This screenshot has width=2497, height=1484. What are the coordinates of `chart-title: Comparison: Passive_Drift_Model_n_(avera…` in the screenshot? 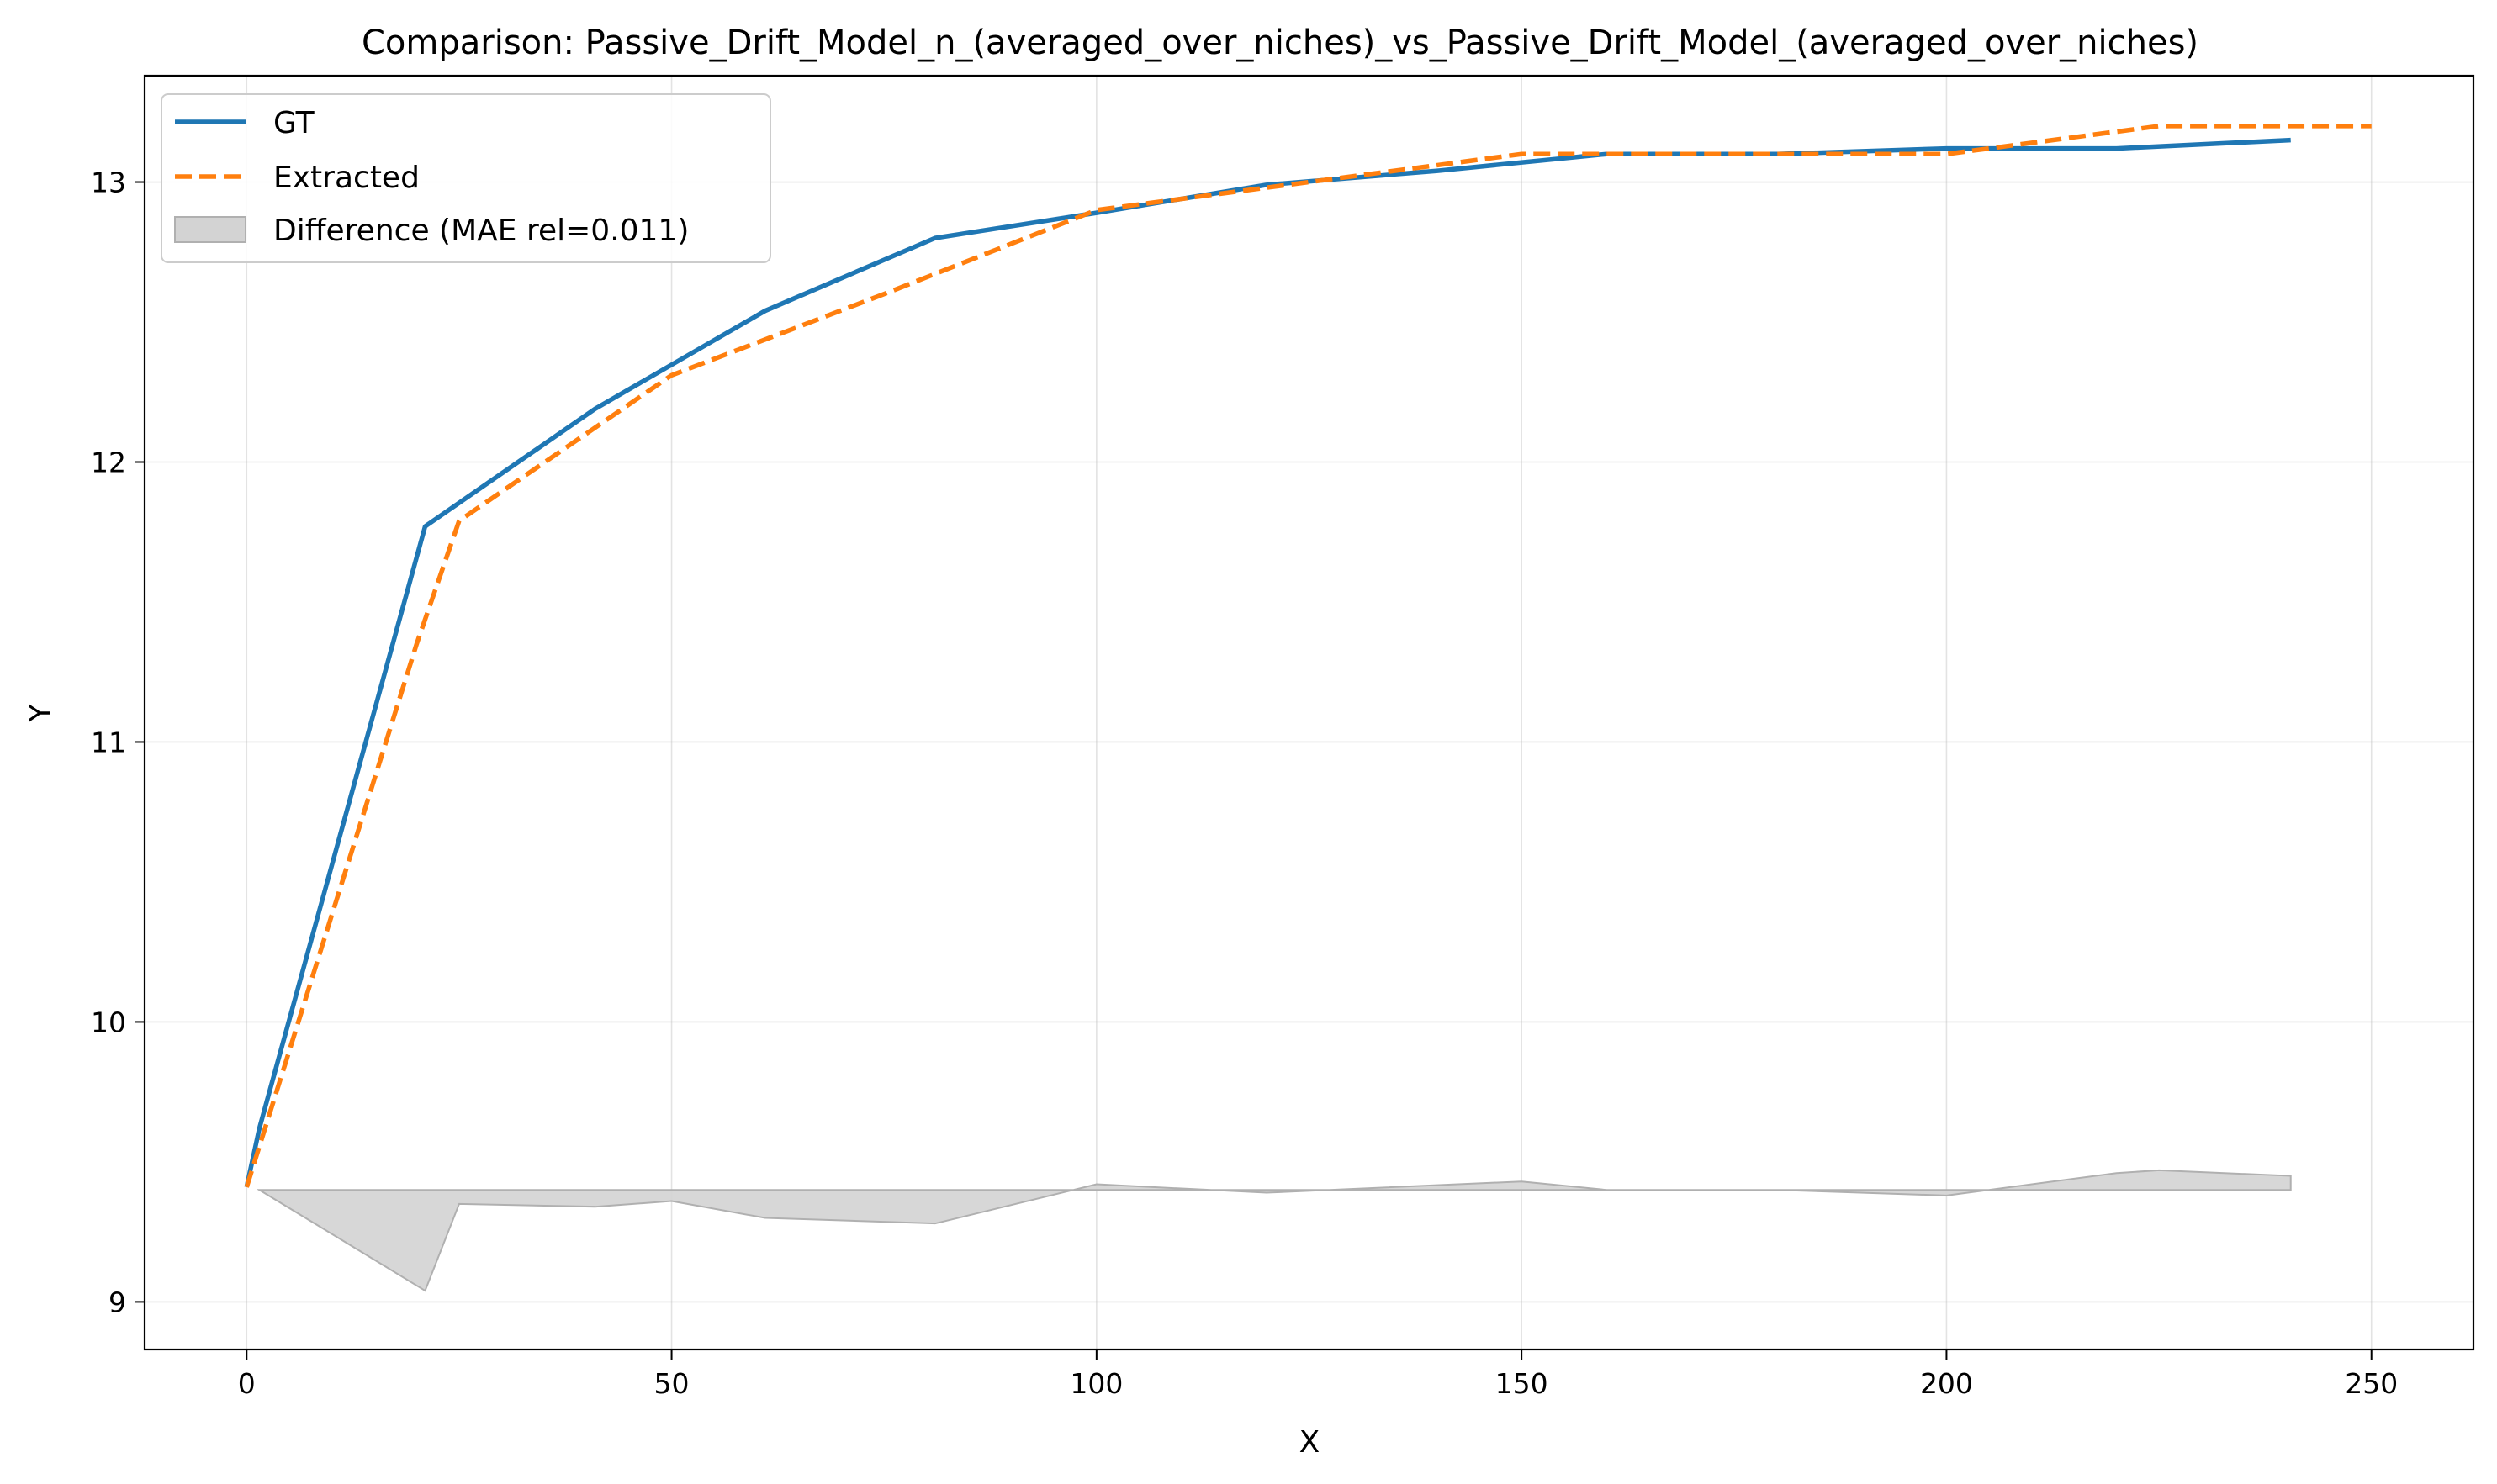 It's located at (1280, 43).